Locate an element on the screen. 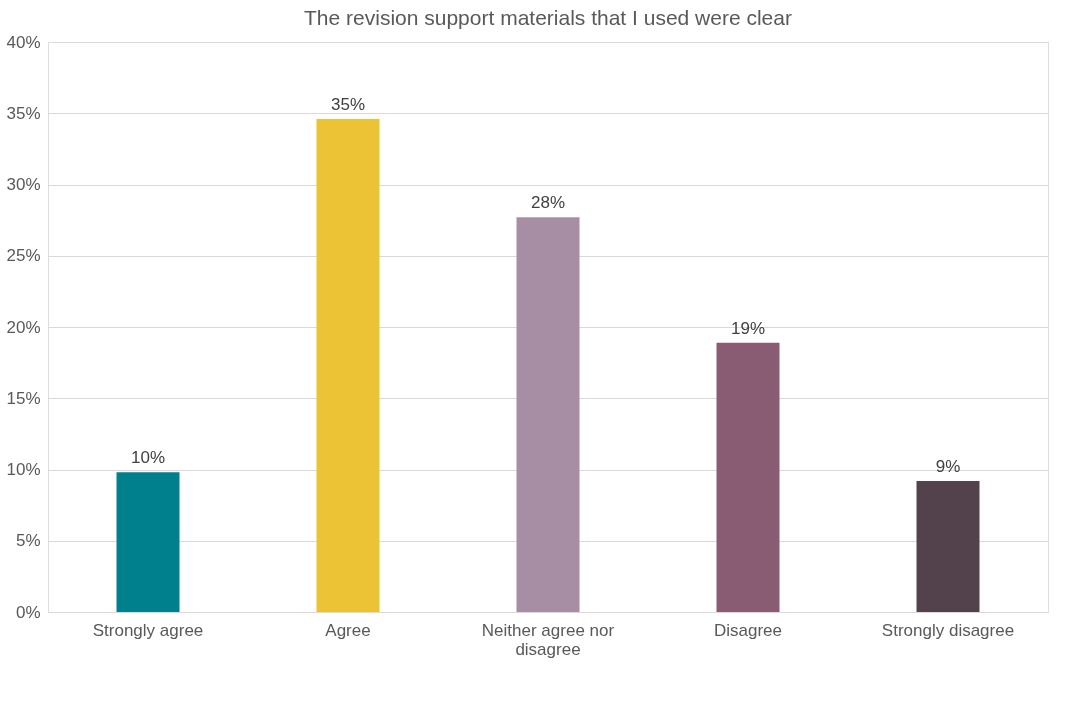  data-label: 19% is located at coordinates (748, 328).